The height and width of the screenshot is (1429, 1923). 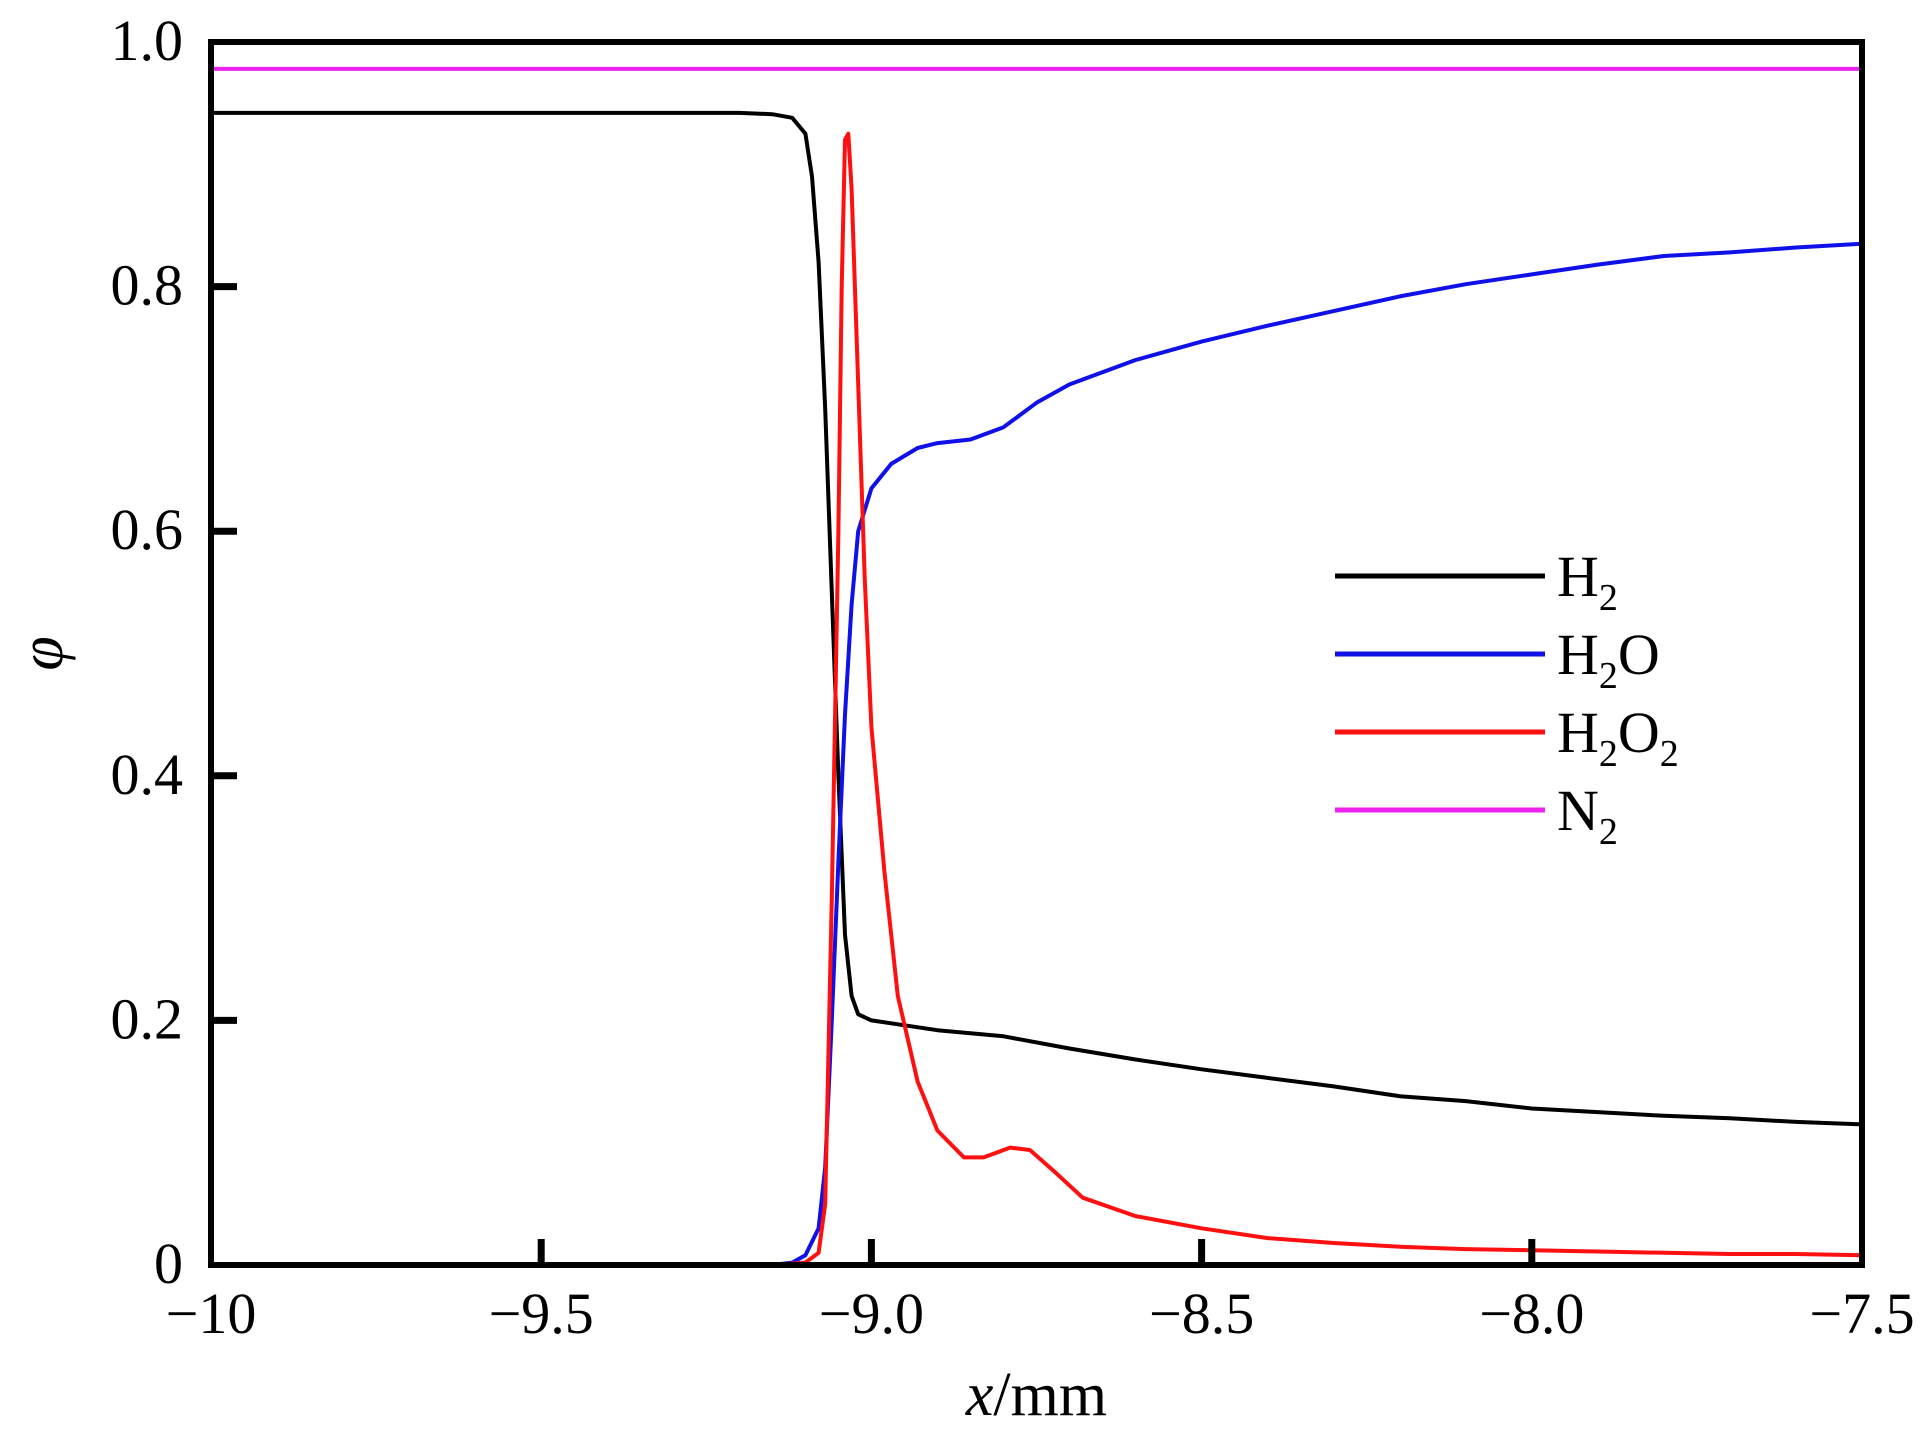 What do you see at coordinates (1587, 581) in the screenshot?
I see `legend-label-0: H2` at bounding box center [1587, 581].